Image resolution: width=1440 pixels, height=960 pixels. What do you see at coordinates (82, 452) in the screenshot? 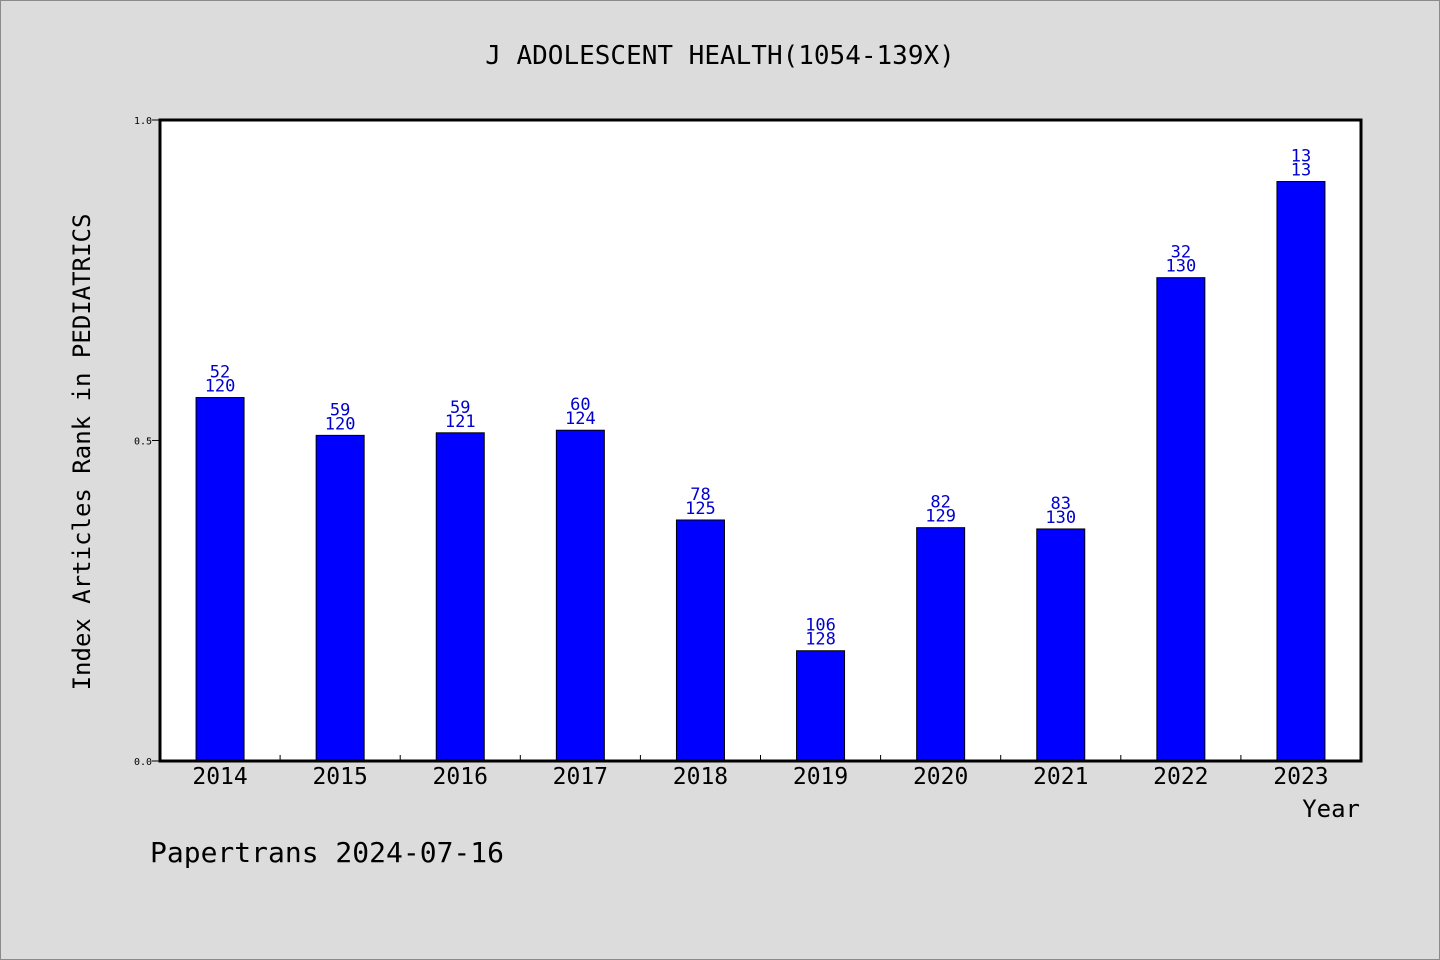
I see `y-axis-label: Index Articles Rank in PEDIATRICS` at bounding box center [82, 452].